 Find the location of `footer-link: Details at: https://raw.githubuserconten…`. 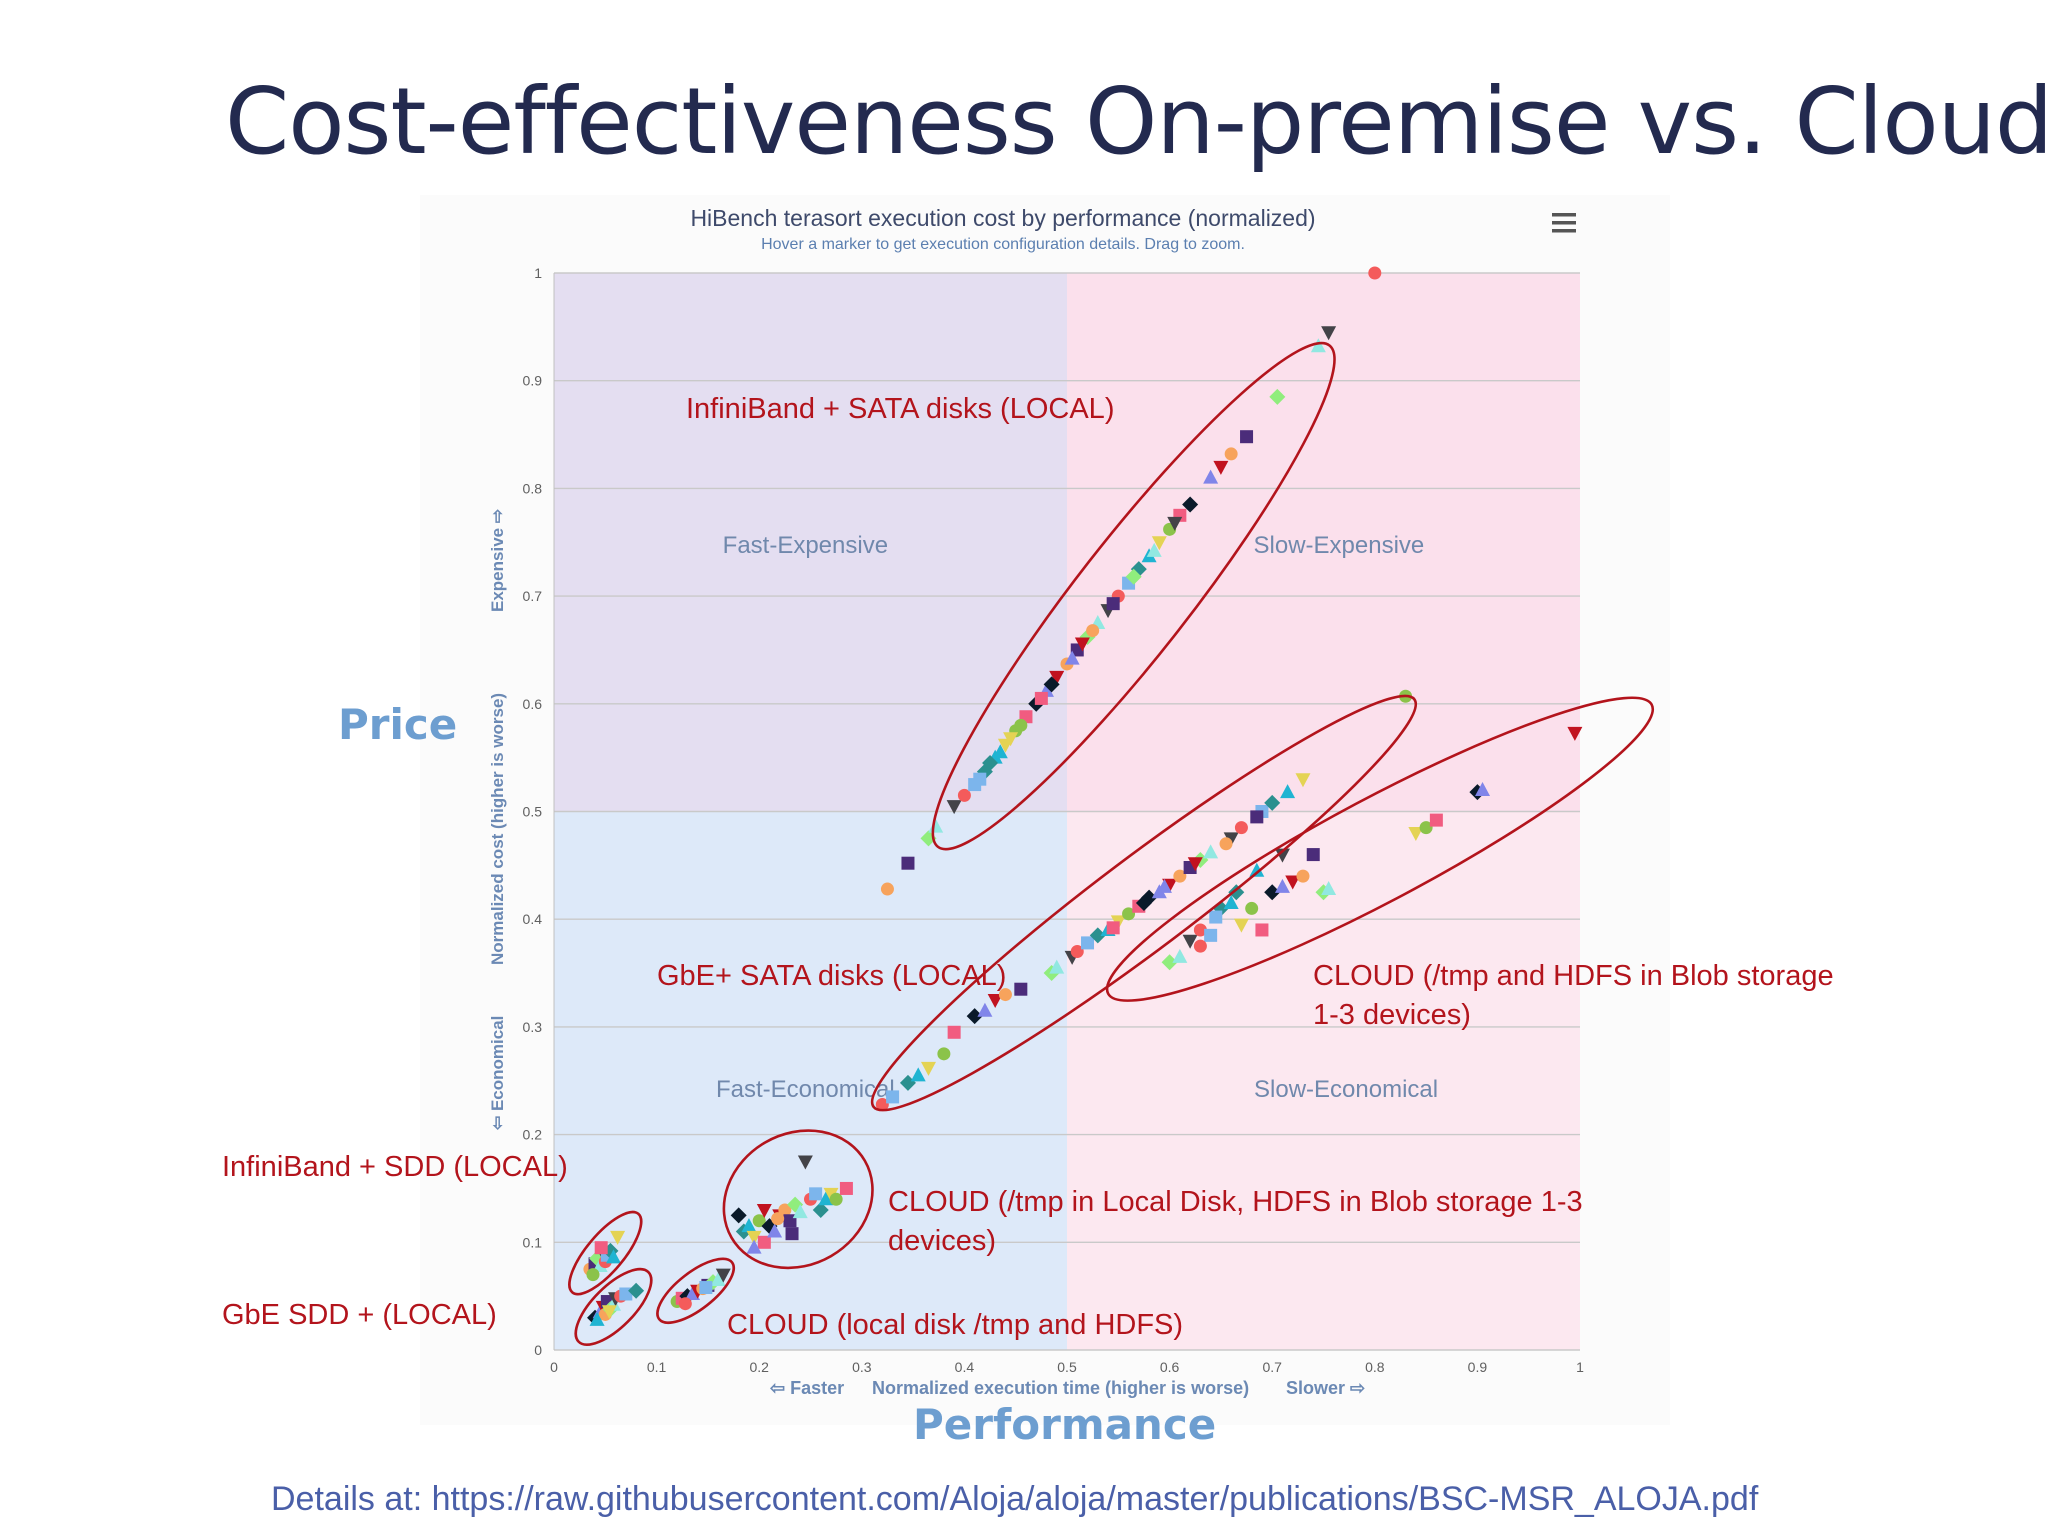

footer-link: Details at: https://raw.githubuserconten… is located at coordinates (1015, 1499).